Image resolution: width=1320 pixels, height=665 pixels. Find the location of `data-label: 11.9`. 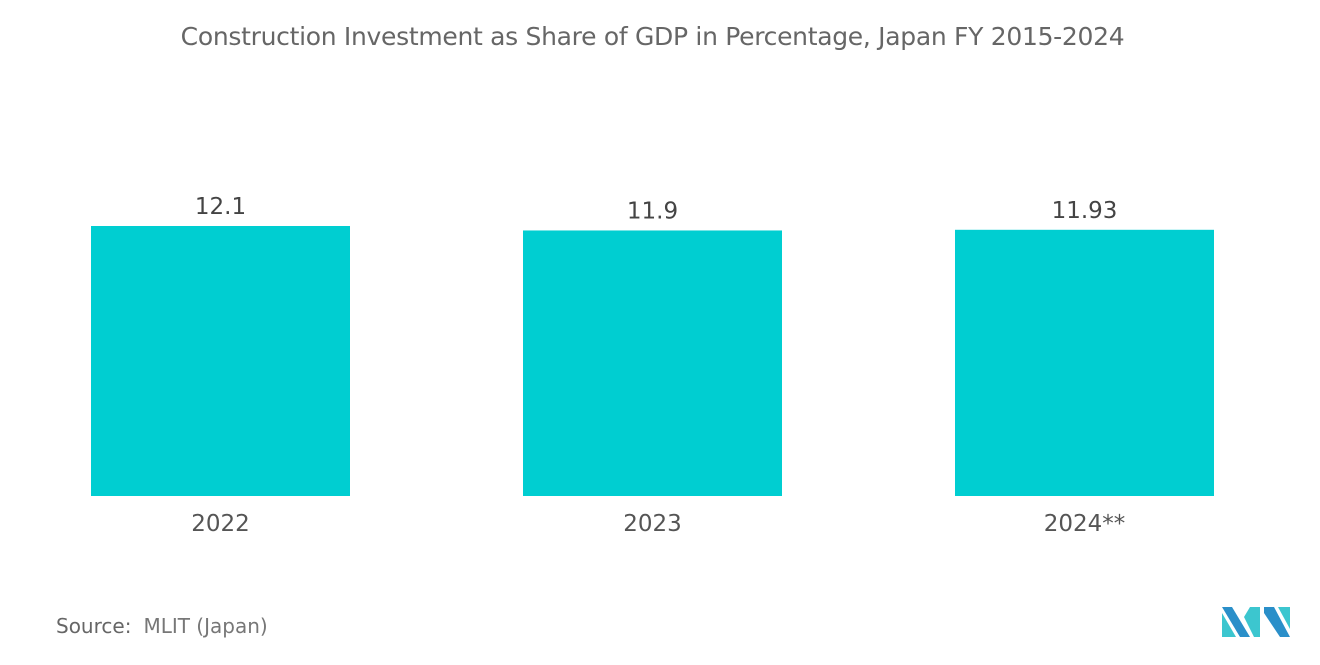

data-label: 11.9 is located at coordinates (652, 211).